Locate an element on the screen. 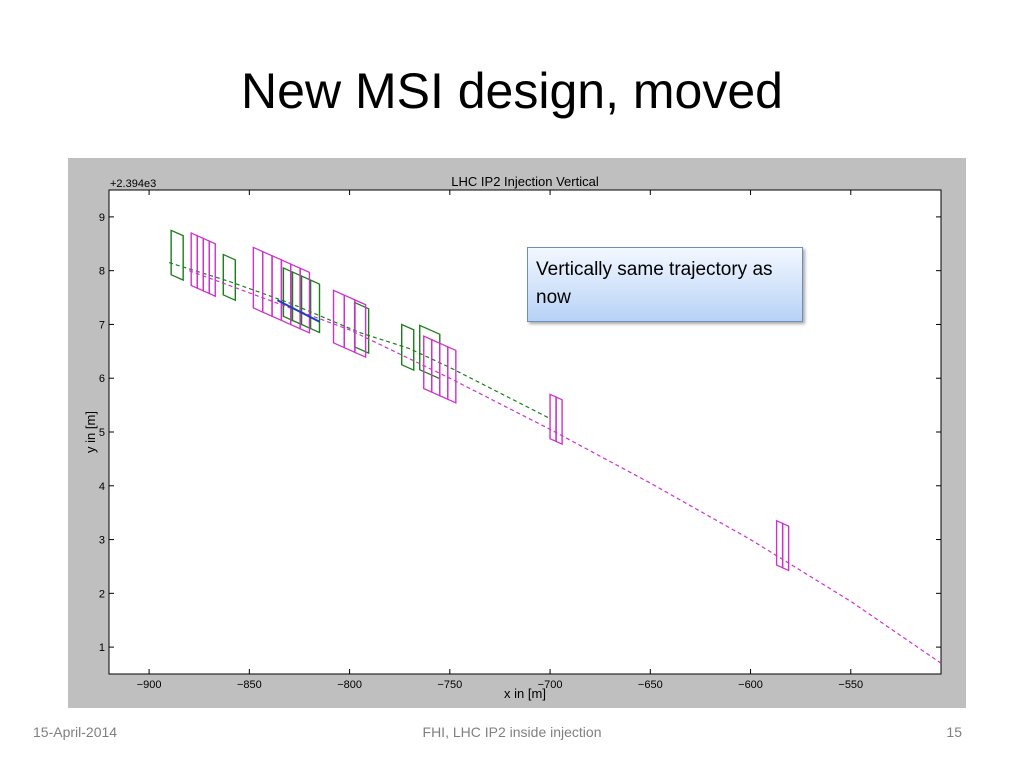 This screenshot has width=1024, height=768. x-tick-label: −750 is located at coordinates (449, 685).